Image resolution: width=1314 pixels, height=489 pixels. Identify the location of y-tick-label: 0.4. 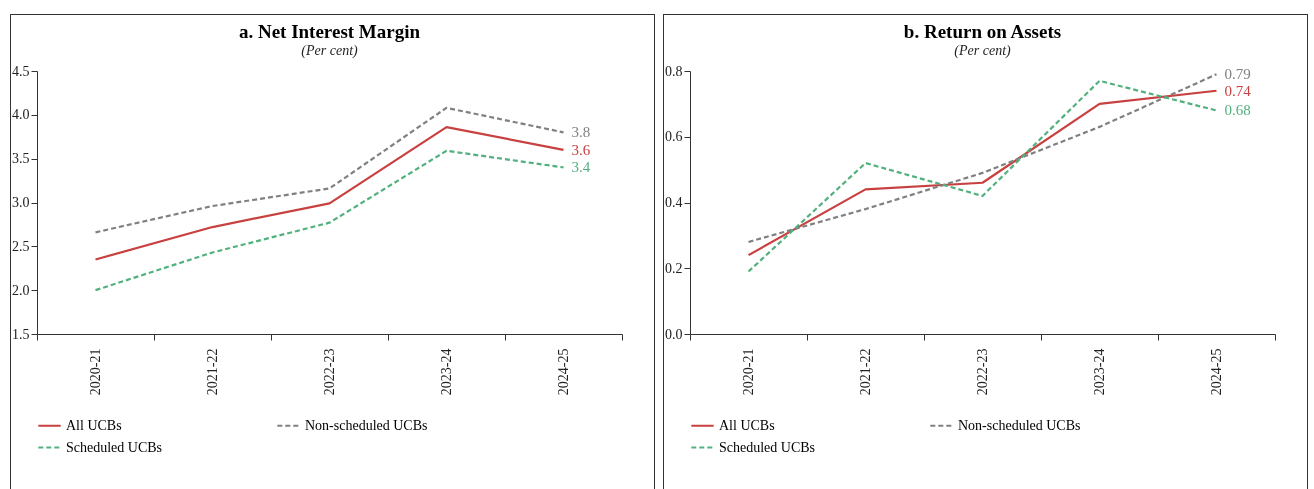
(674, 202).